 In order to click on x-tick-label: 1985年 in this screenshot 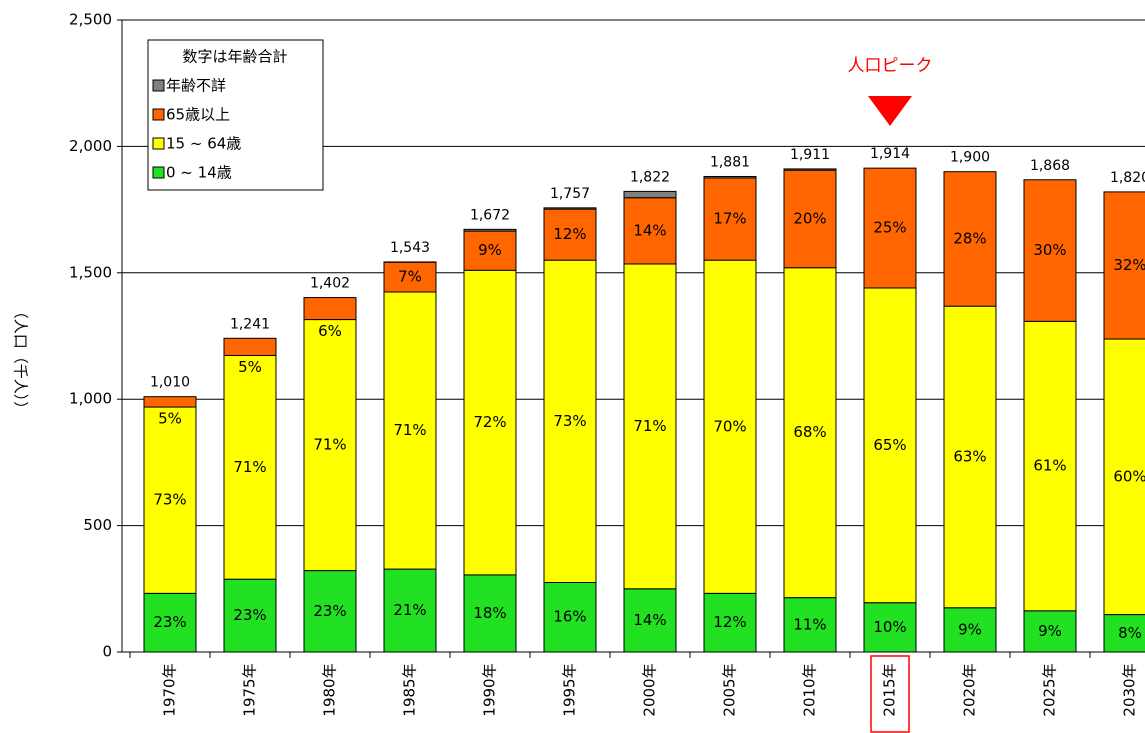, I will do `click(410, 689)`.